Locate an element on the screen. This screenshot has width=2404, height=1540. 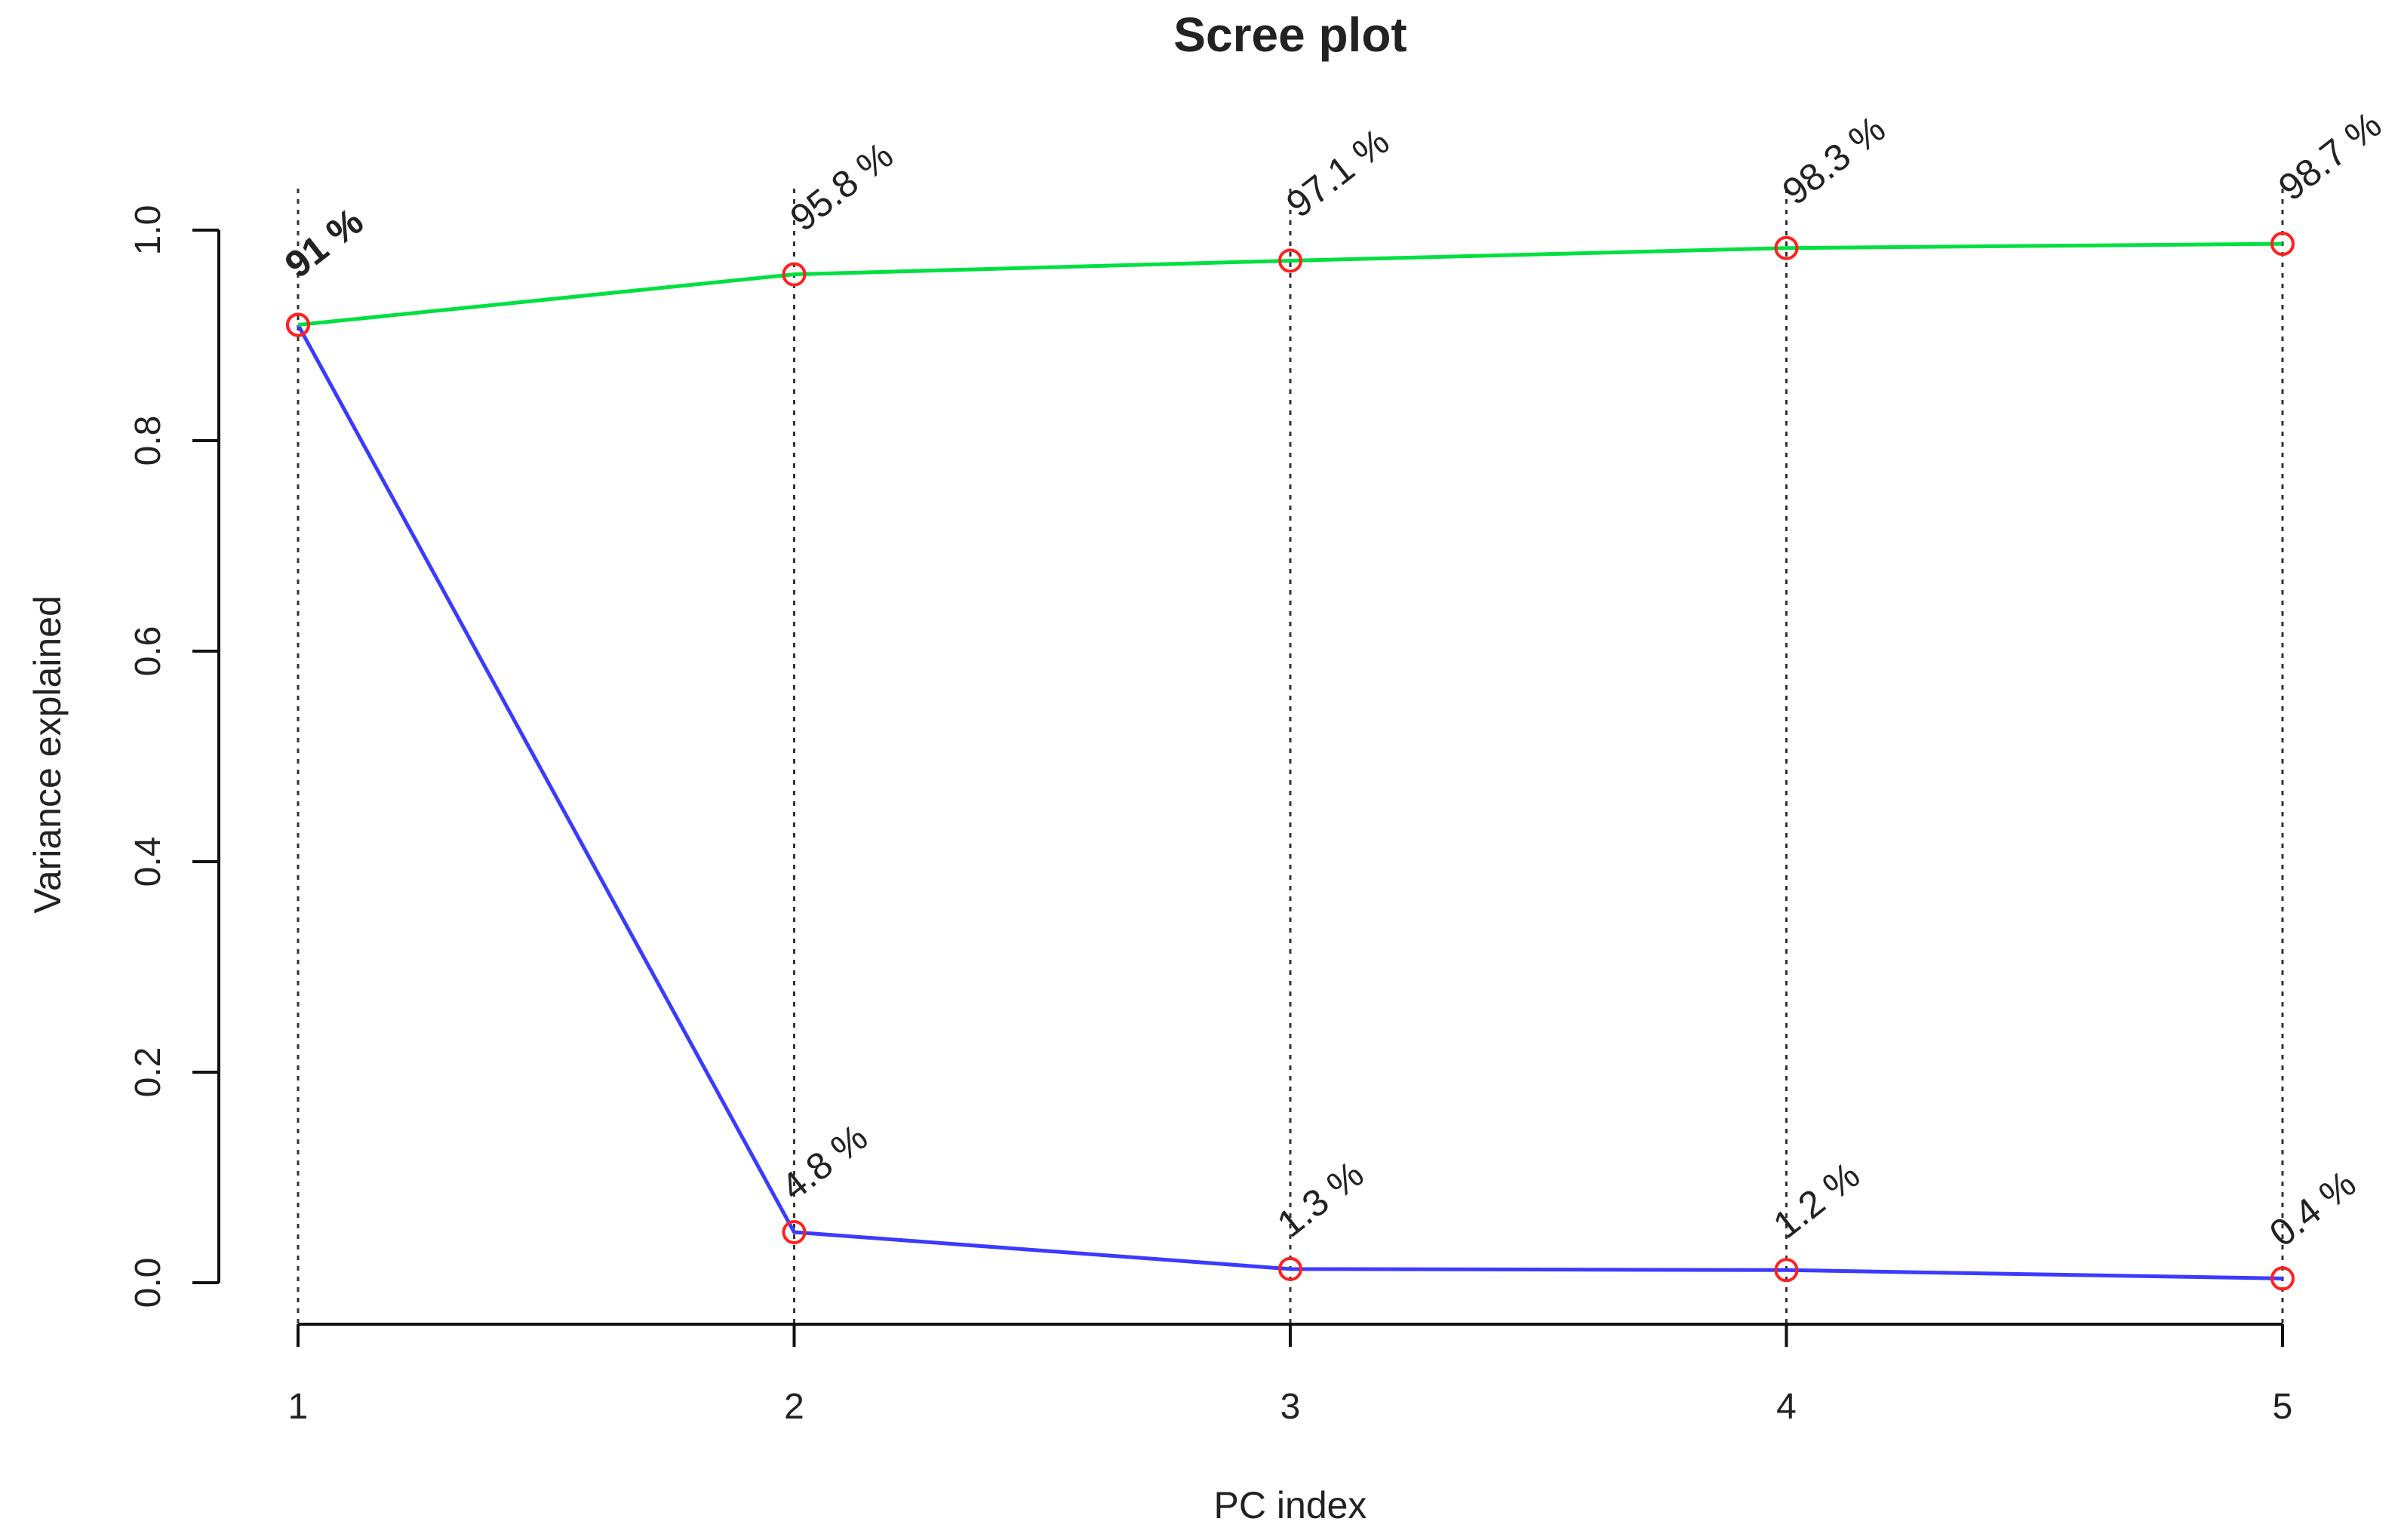
data-label-series-2-pc-1: 91 % is located at coordinates (323, 243).